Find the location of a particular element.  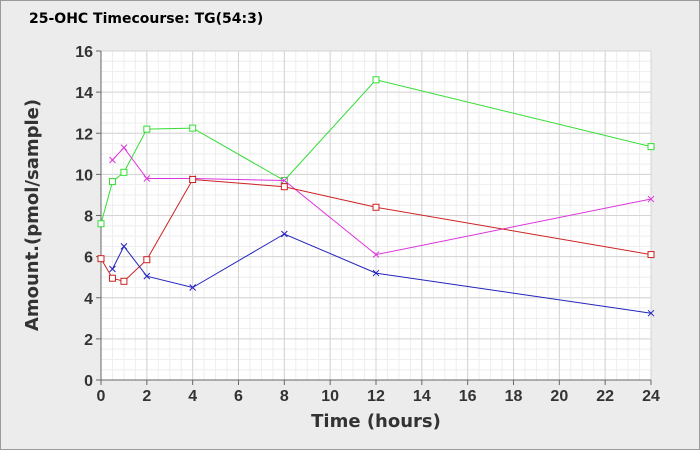

y-tick-label: 10 is located at coordinates (84, 175).